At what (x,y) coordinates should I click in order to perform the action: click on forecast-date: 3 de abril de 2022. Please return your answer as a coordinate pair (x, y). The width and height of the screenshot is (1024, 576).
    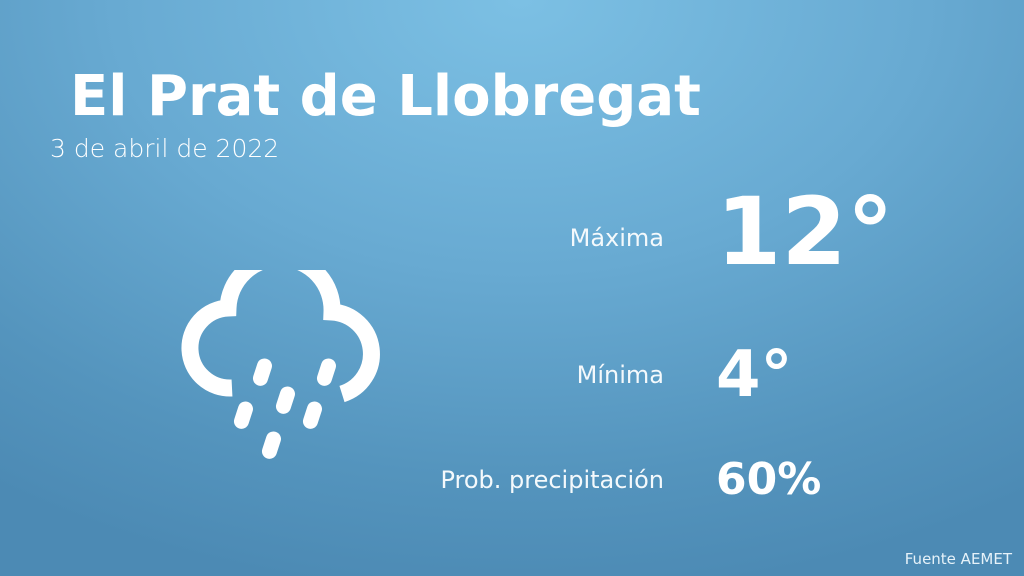
    Looking at the image, I should click on (165, 148).